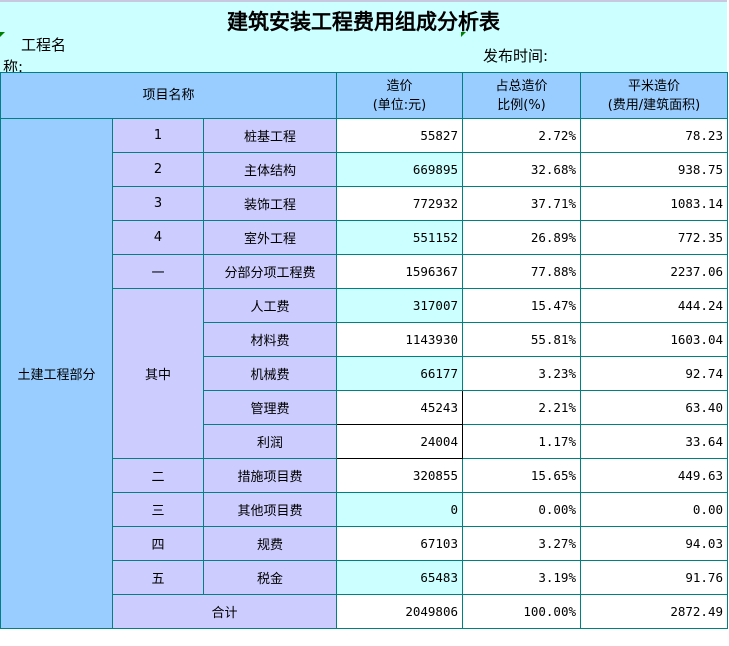  Describe the element at coordinates (270, 237) in the screenshot. I see `item-name-cell: 室外工程` at that location.